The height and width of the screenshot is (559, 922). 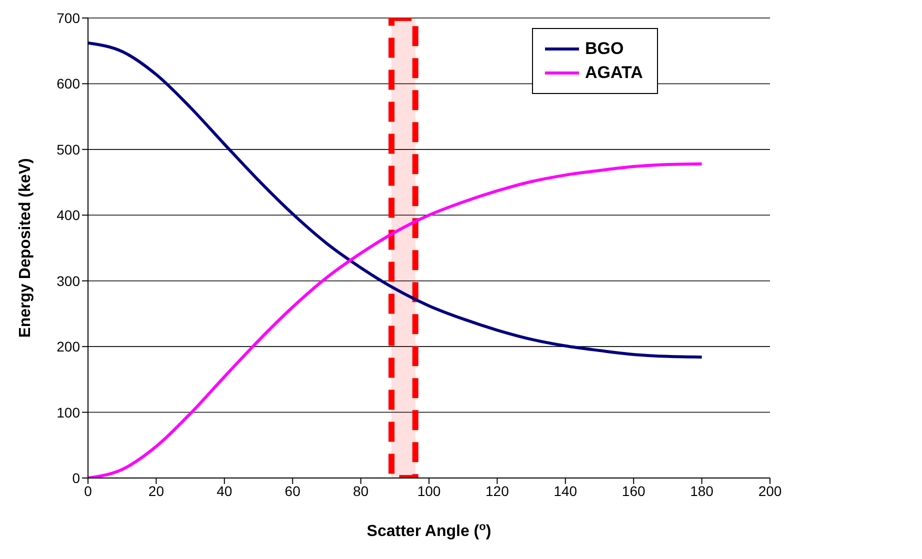 I want to click on x-tick-label: 0, so click(x=88, y=490).